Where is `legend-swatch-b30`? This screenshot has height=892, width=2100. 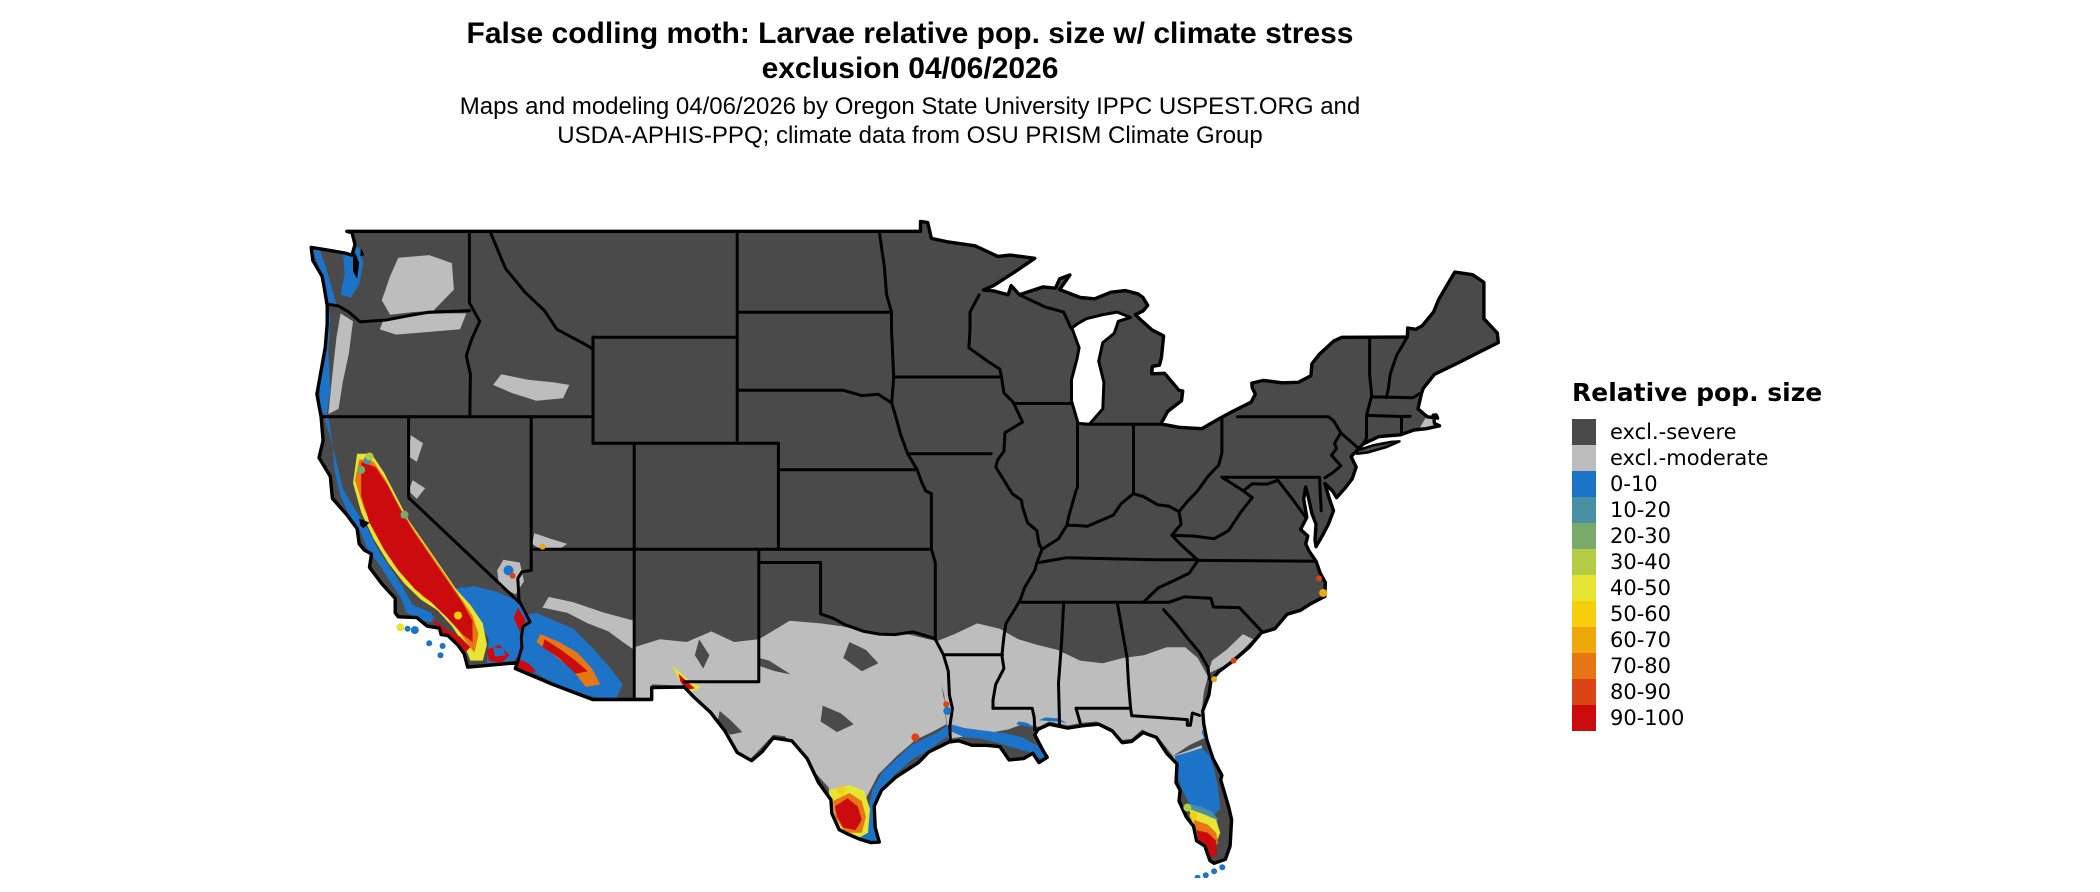 legend-swatch-b30 is located at coordinates (1584, 562).